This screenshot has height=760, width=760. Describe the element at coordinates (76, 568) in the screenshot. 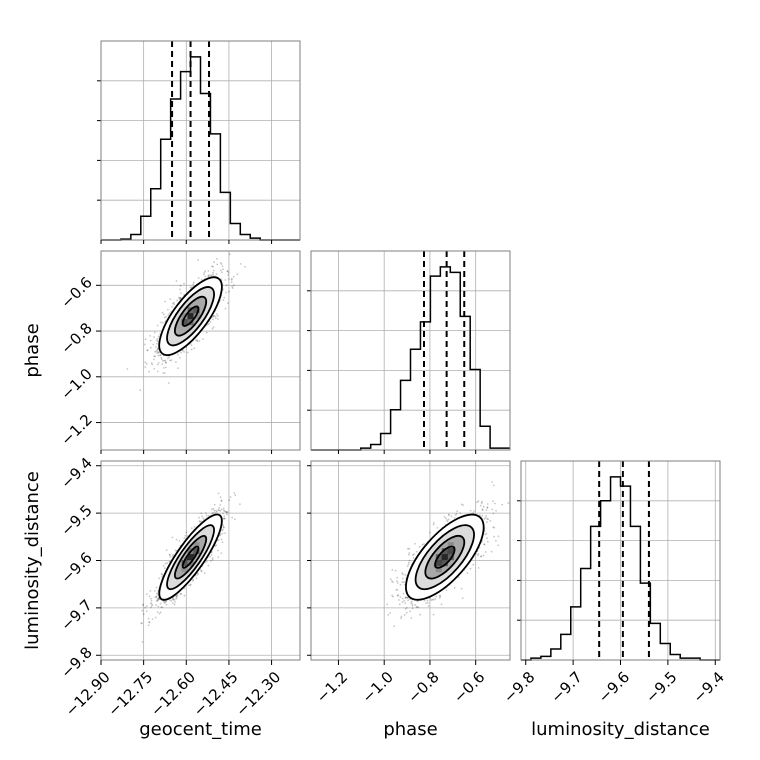

I see `y-tick-label: −9.6` at that location.